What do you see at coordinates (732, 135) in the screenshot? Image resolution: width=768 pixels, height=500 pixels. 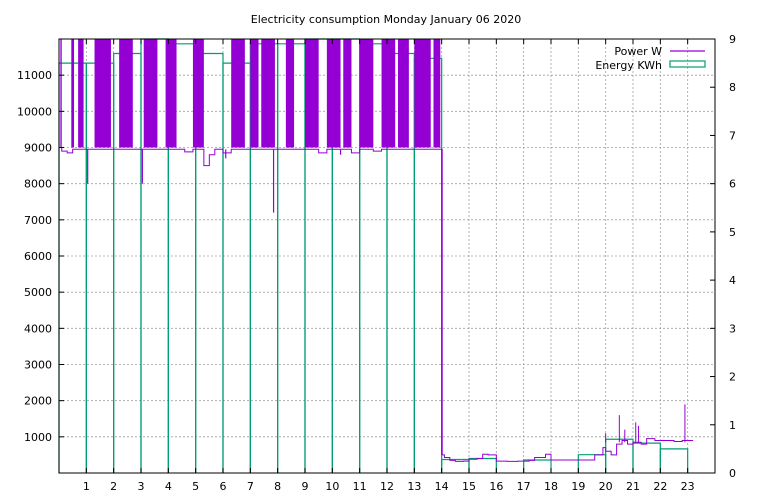 I see `y2-tick-label-7: 7` at bounding box center [732, 135].